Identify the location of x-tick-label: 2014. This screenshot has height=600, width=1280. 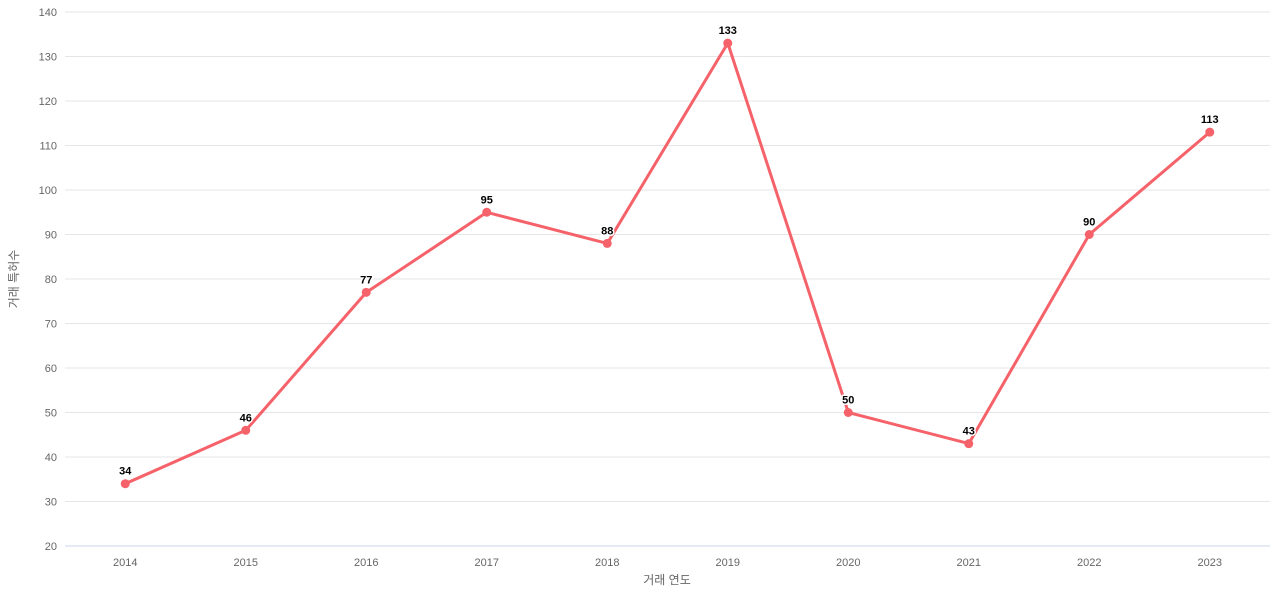
(125, 563).